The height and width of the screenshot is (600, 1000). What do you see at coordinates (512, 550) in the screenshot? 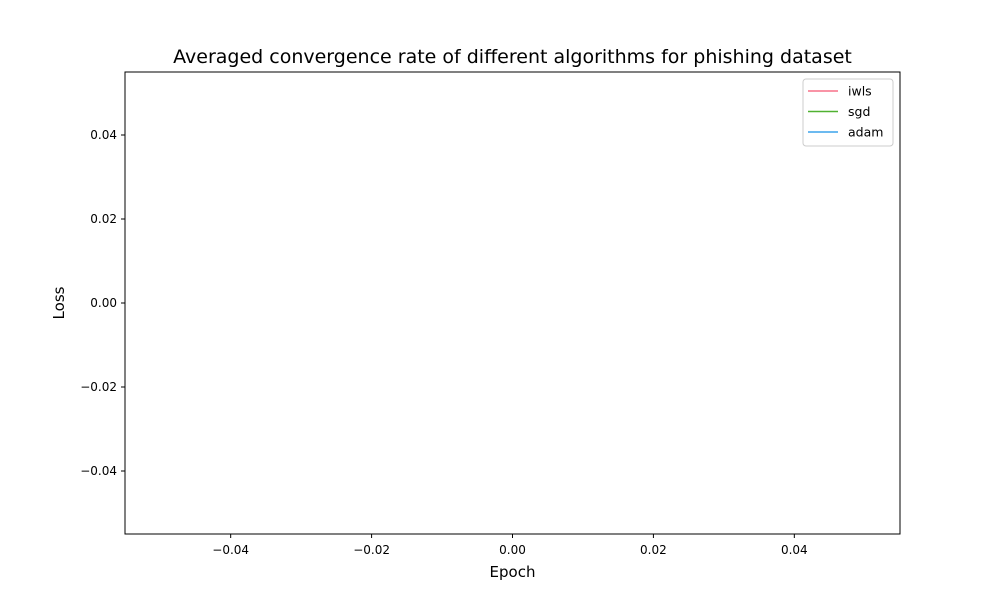
I see `x-tick-label: 0.00` at bounding box center [512, 550].